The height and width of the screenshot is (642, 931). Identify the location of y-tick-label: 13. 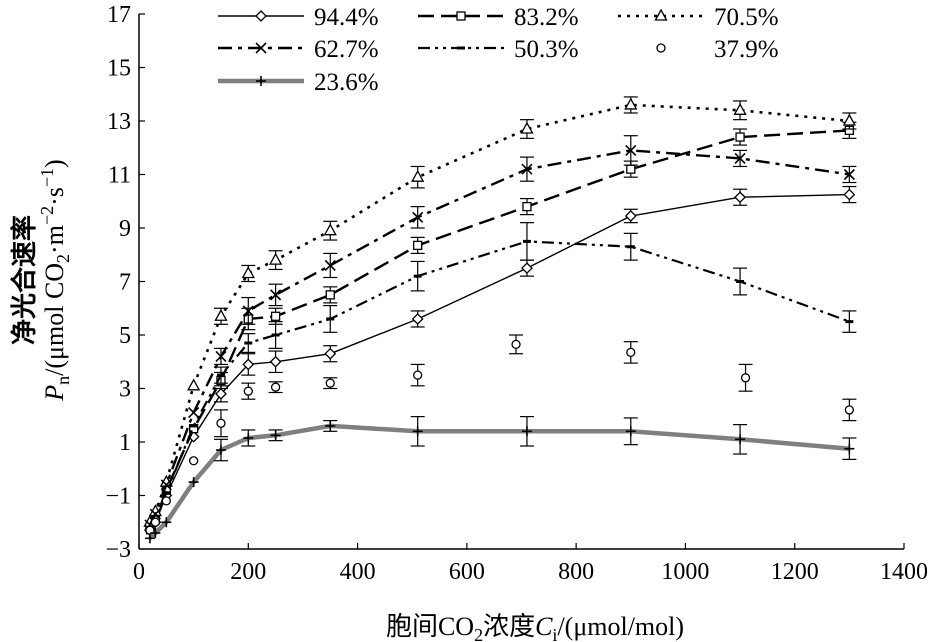
(119, 122).